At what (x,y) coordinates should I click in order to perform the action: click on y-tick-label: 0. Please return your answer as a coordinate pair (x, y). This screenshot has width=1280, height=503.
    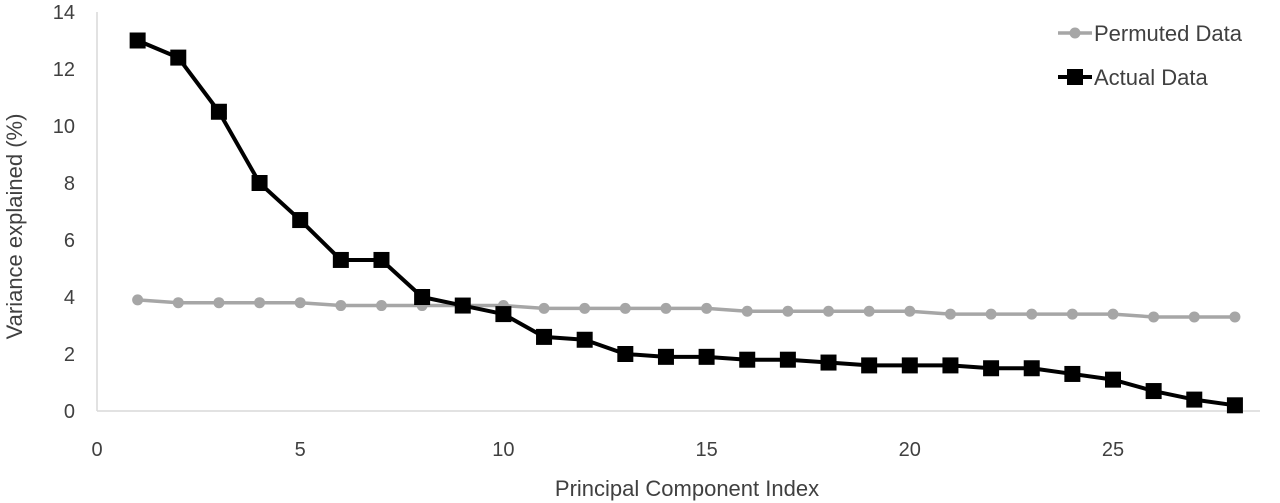
    Looking at the image, I should click on (69, 412).